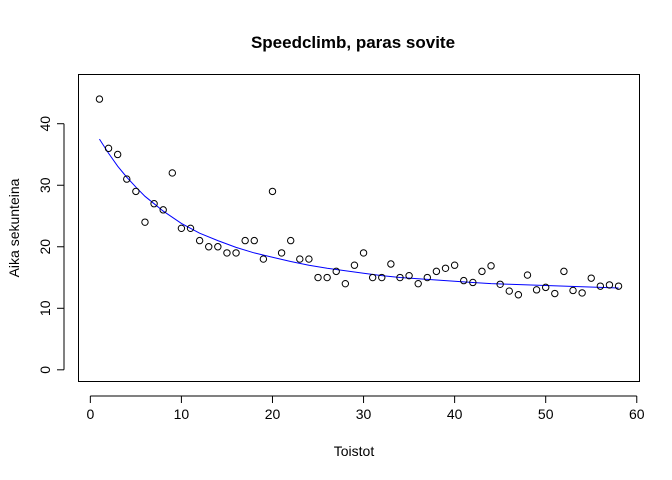 The height and width of the screenshot is (480, 672). Describe the element at coordinates (45, 124) in the screenshot. I see `y-tick-label: 40` at that location.